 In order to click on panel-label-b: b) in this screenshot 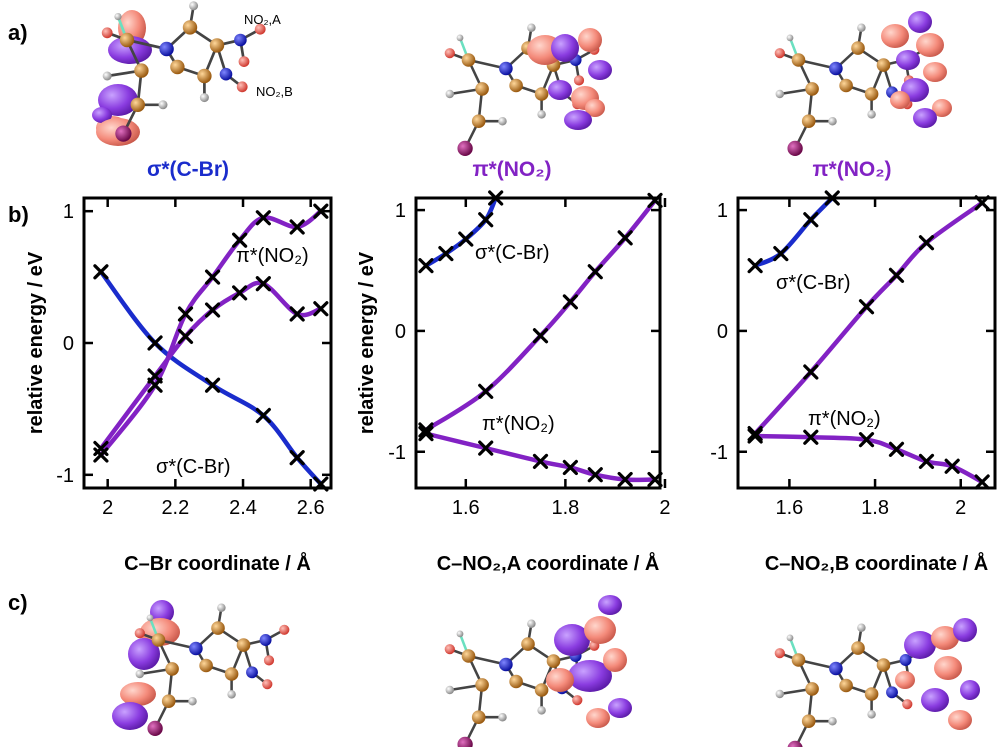, I will do `click(18, 214)`.